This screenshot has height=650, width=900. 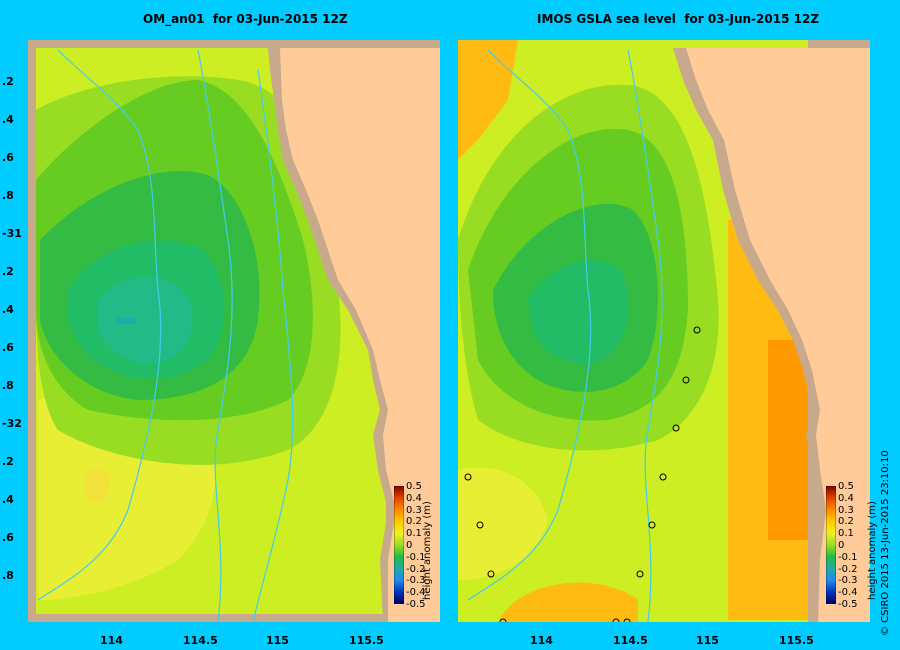 I want to click on y-tick-label: -32, so click(x=12, y=423).